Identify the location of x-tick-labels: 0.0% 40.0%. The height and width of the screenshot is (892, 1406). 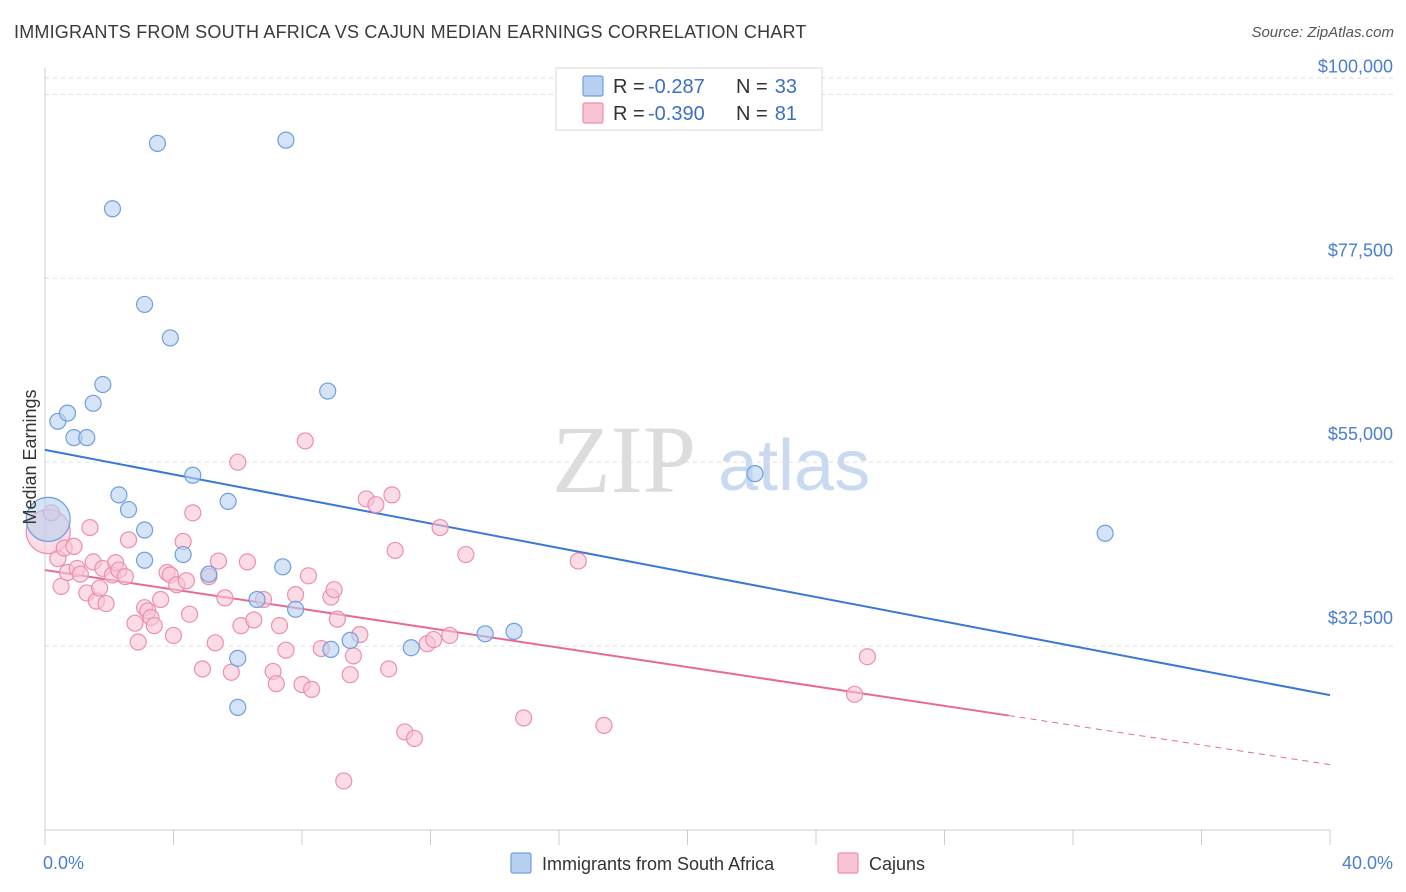
(718, 863).